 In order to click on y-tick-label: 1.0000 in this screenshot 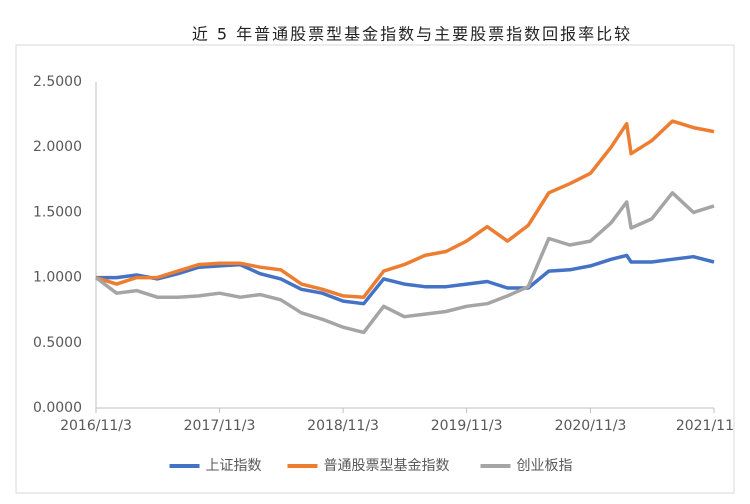, I will do `click(57, 278)`.